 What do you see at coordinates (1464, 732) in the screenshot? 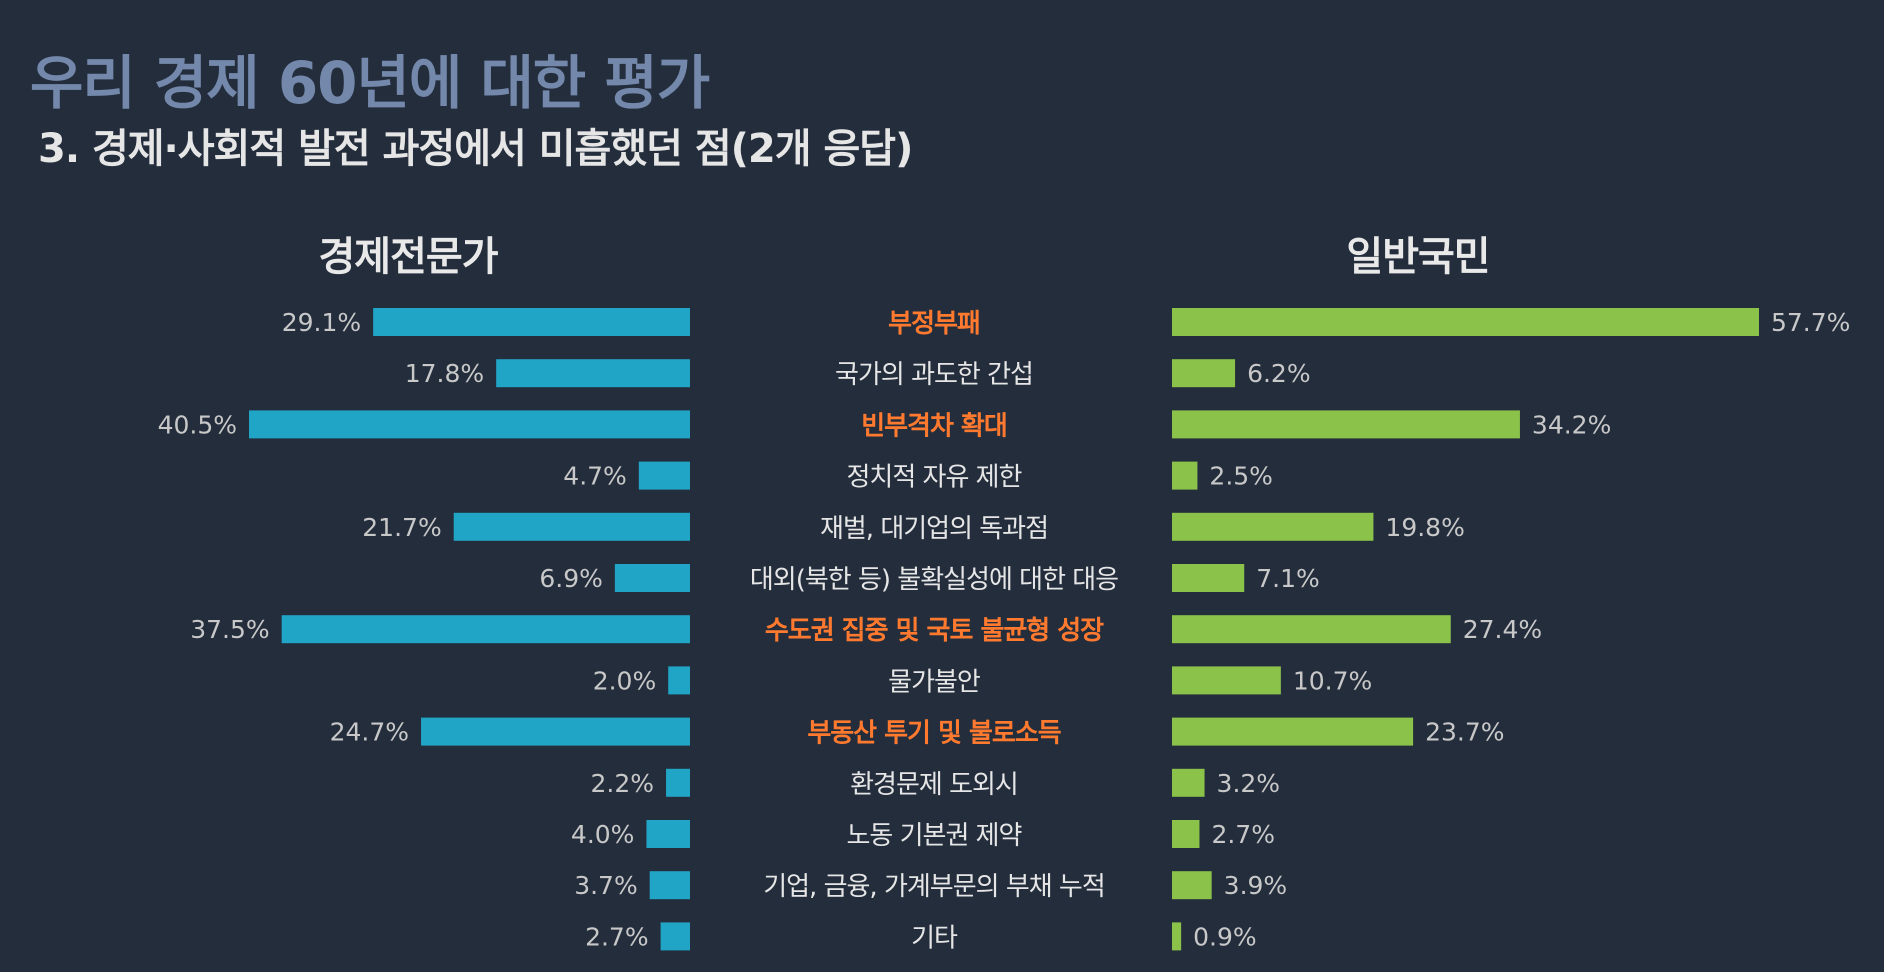
I see `public-value-label: 23.7%` at bounding box center [1464, 732].